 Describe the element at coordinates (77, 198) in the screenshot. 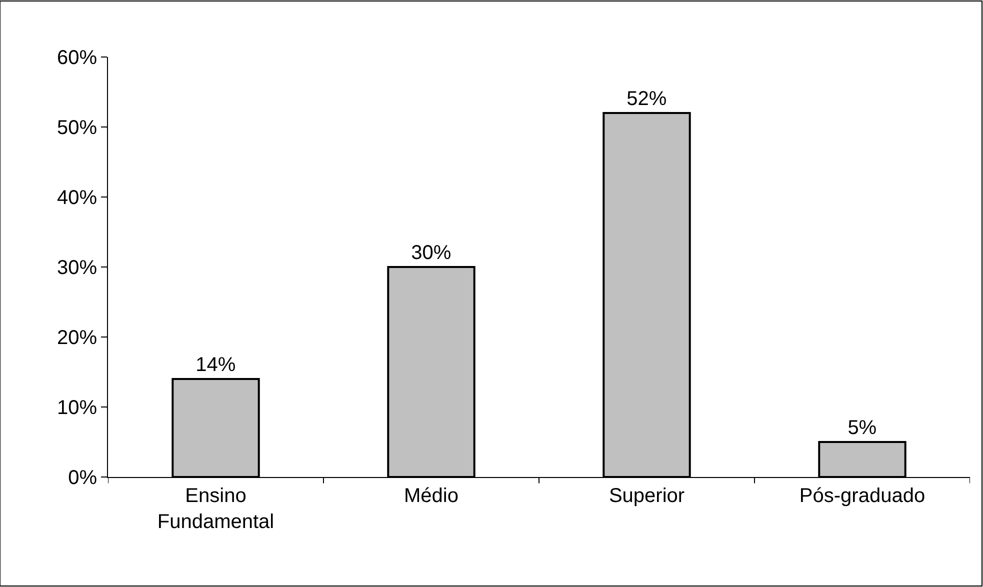

I see `y-tick-label: 40%` at that location.